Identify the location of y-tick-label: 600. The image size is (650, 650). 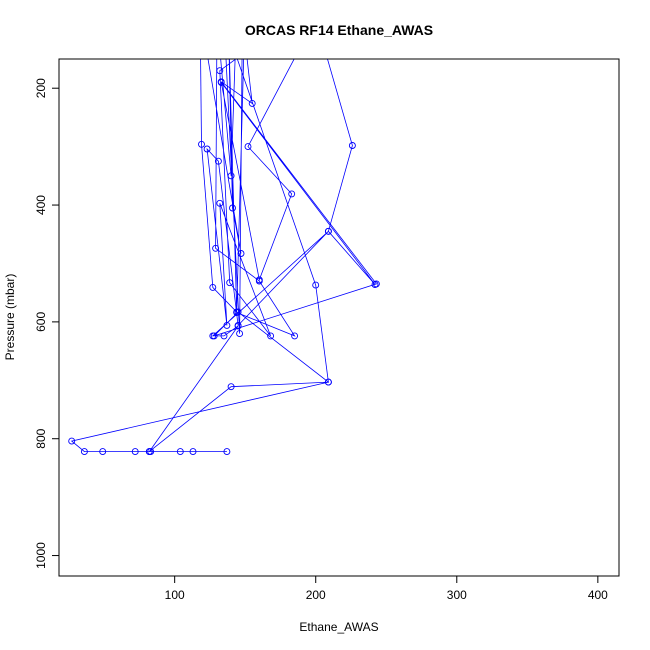
(41, 322).